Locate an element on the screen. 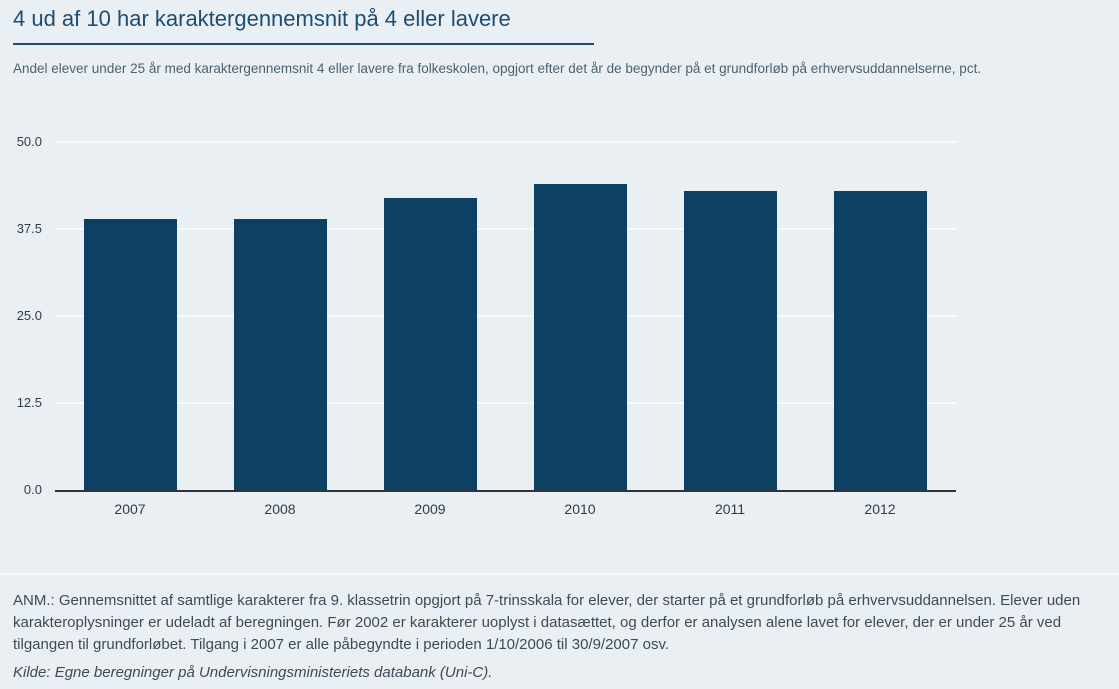 The width and height of the screenshot is (1119, 689). y-tick-label-37.5: 37.5 is located at coordinates (29, 228).